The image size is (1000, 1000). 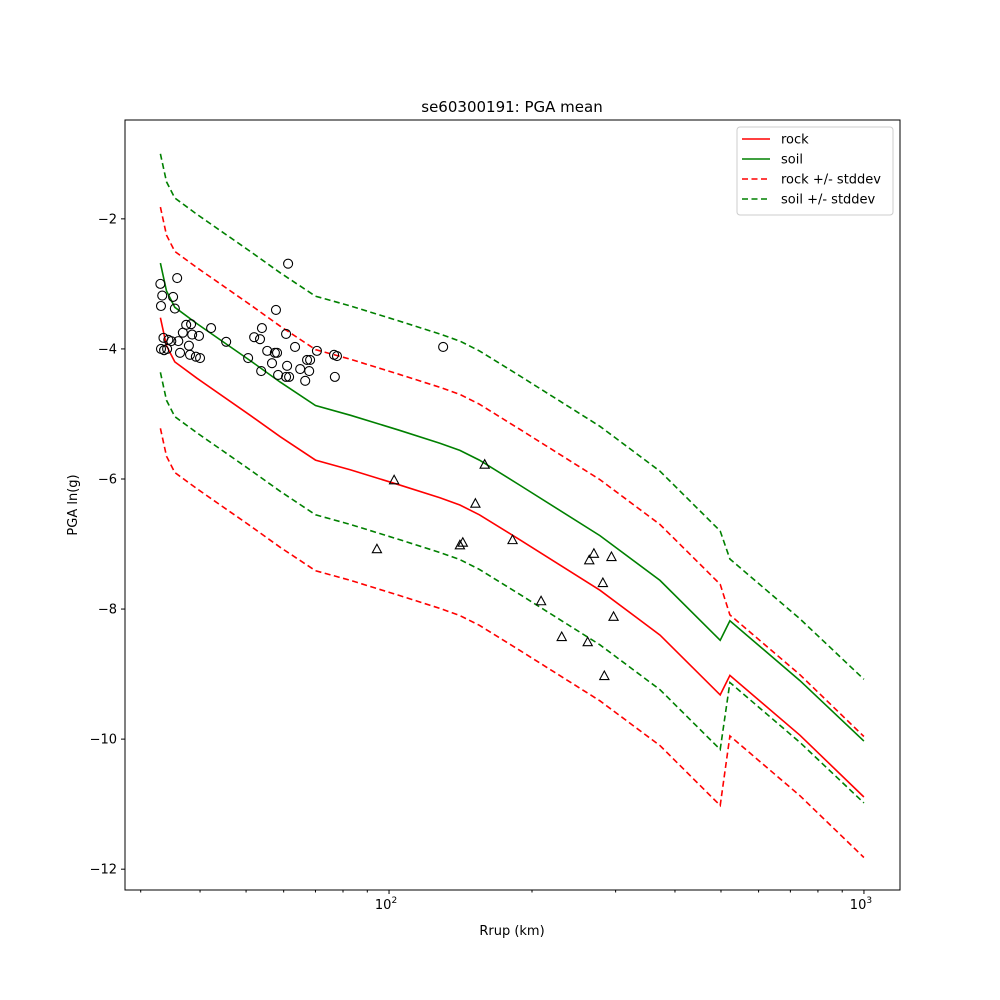 What do you see at coordinates (107, 479) in the screenshot?
I see `y-tick-label: −6` at bounding box center [107, 479].